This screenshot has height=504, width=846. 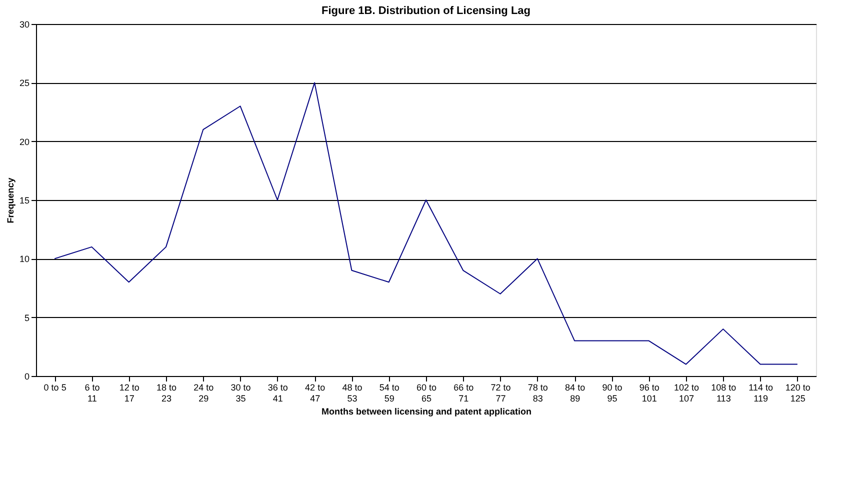 I want to click on chart-title: Figure 1B. Distribution of Licensing Lag, so click(x=426, y=11).